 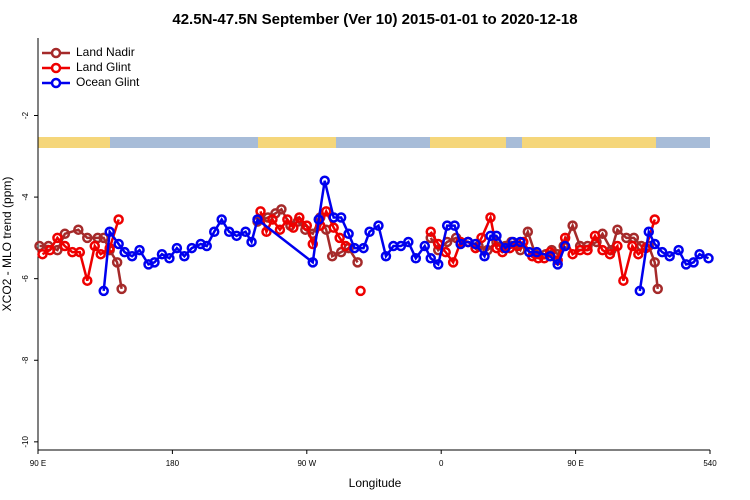 I want to click on x-tick-label: 540, so click(x=710, y=463).